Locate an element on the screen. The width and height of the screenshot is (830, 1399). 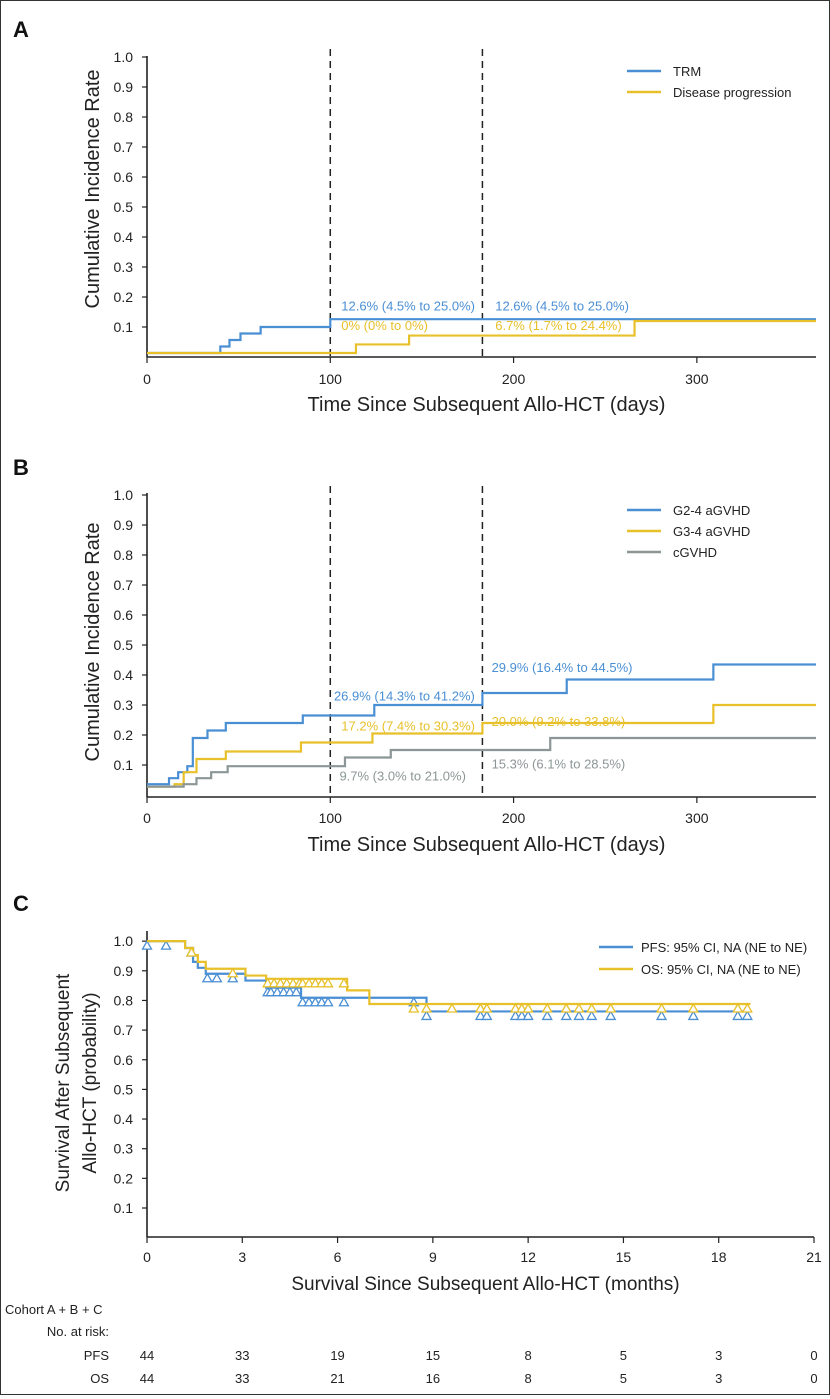
panel-c-x-tick-label: 15 is located at coordinates (624, 1257).